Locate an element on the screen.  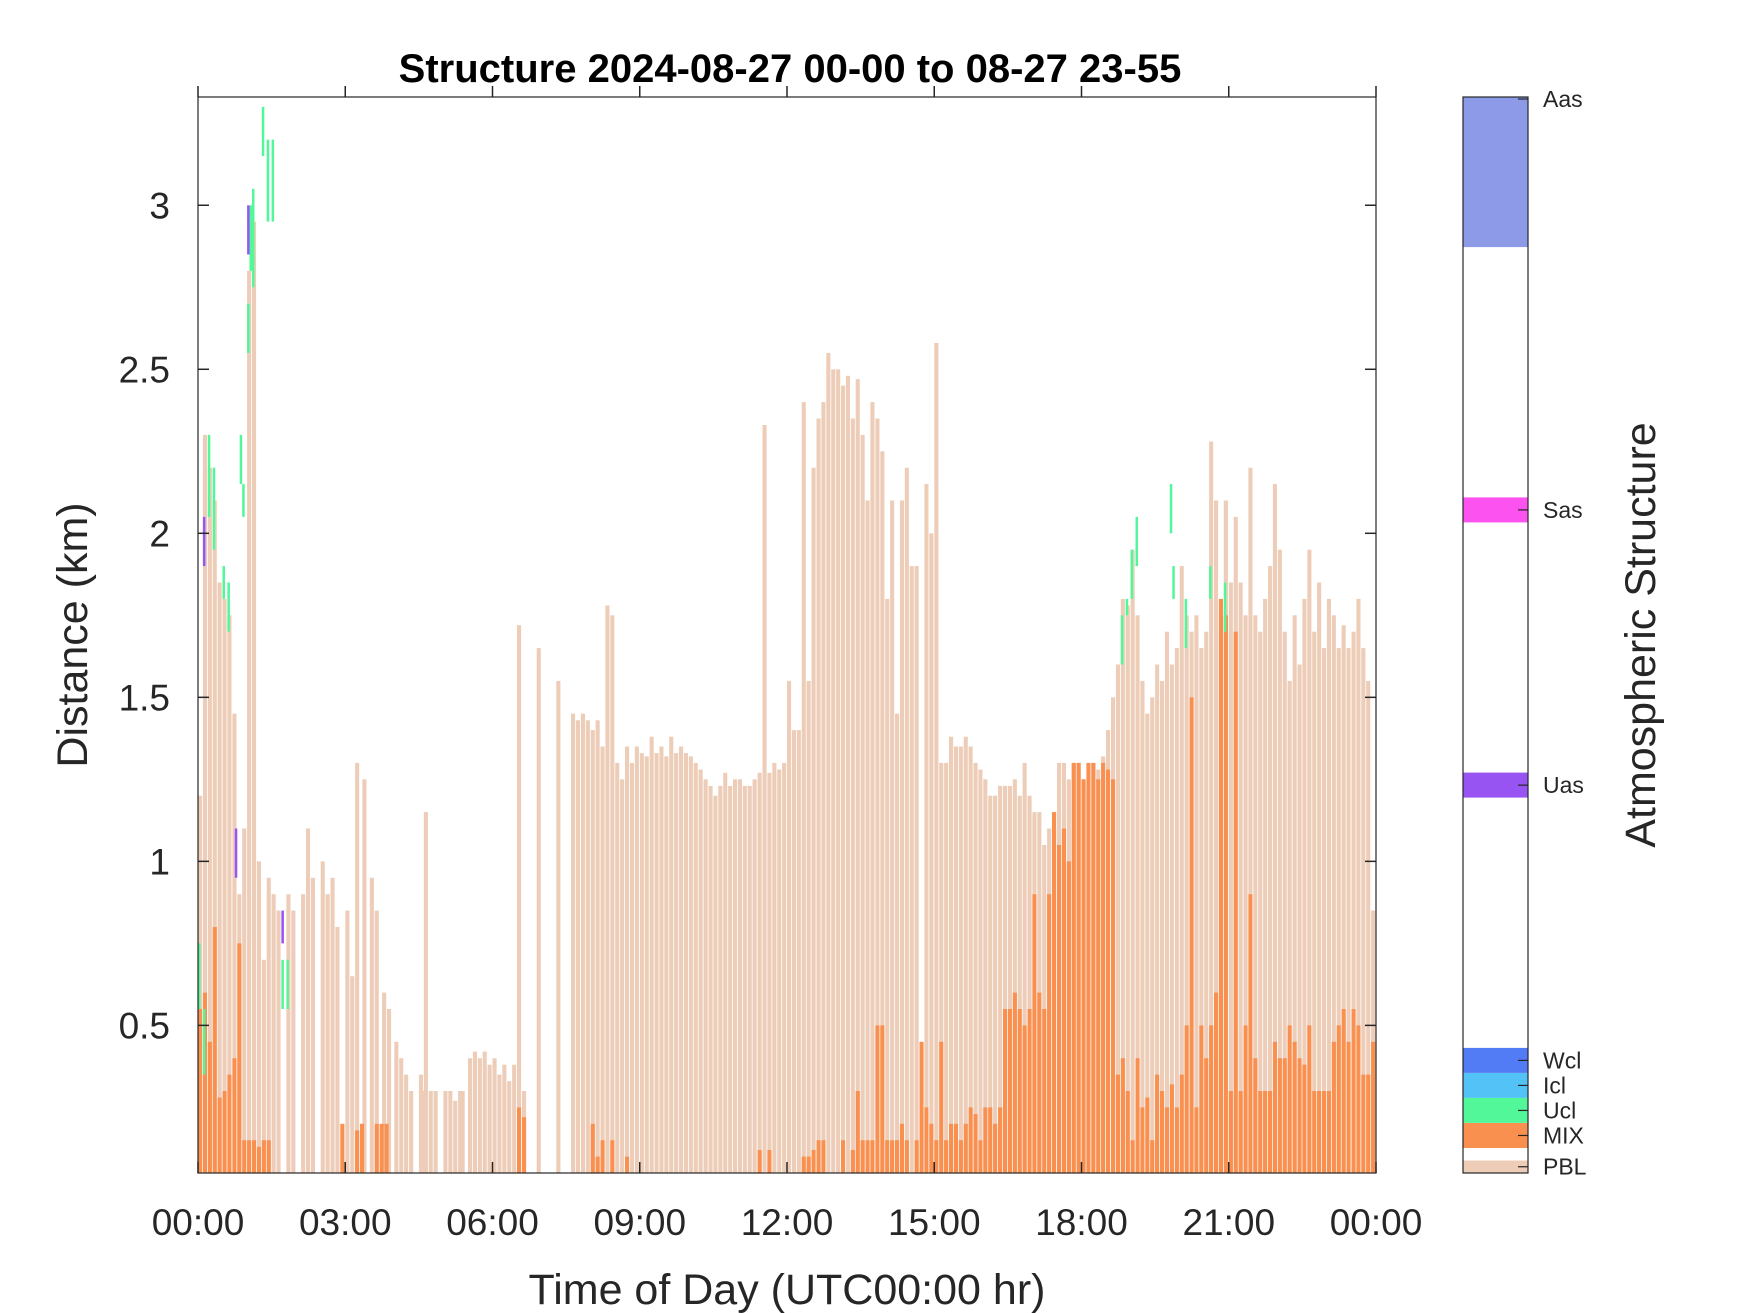
y-tick-label-5: 3 is located at coordinates (159, 205).